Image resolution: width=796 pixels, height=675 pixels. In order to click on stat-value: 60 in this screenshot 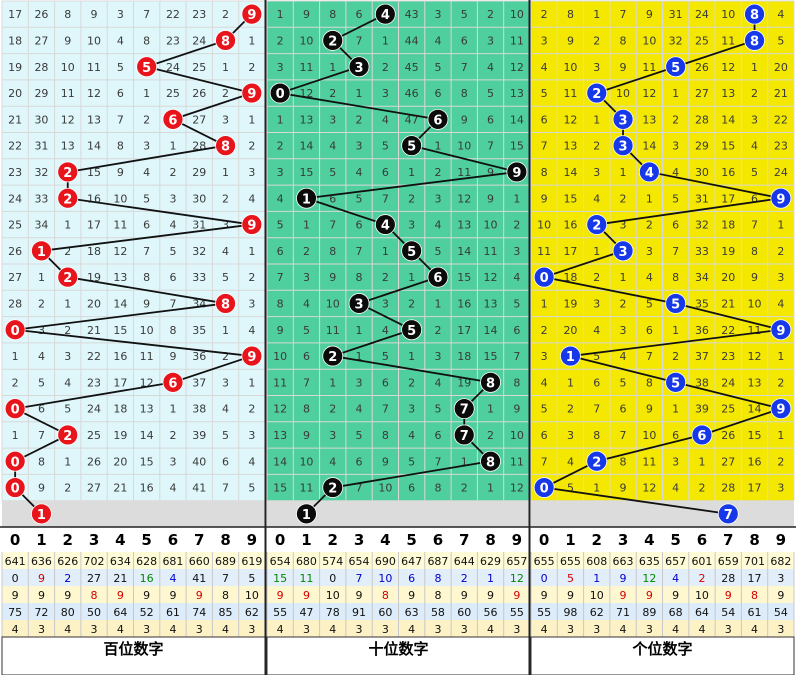, I will do `click(464, 612)`.